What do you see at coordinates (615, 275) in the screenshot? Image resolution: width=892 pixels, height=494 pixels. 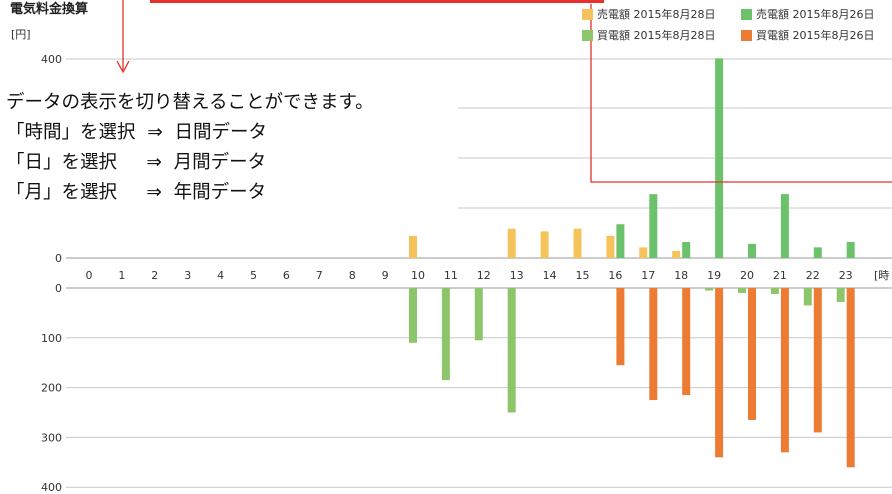 I see `x-tick-label: 16` at bounding box center [615, 275].